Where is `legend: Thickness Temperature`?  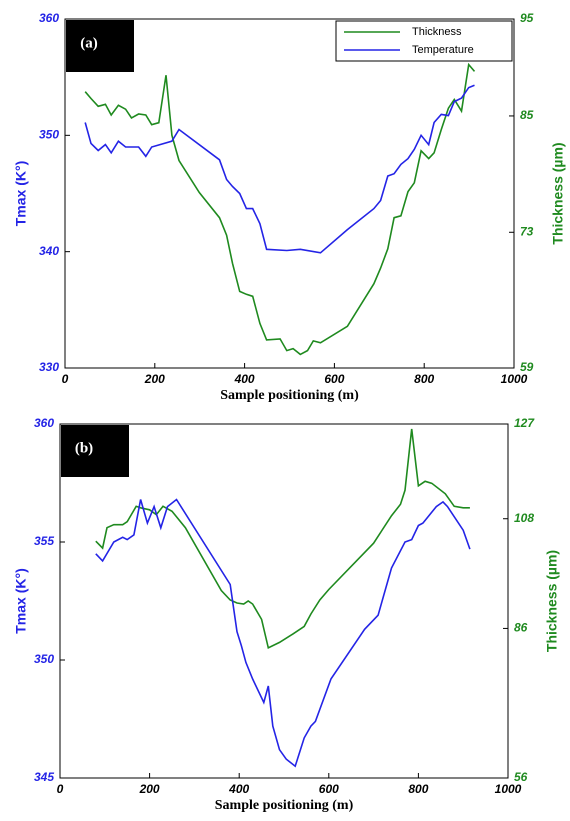 legend: Thickness Temperature is located at coordinates (424, 41).